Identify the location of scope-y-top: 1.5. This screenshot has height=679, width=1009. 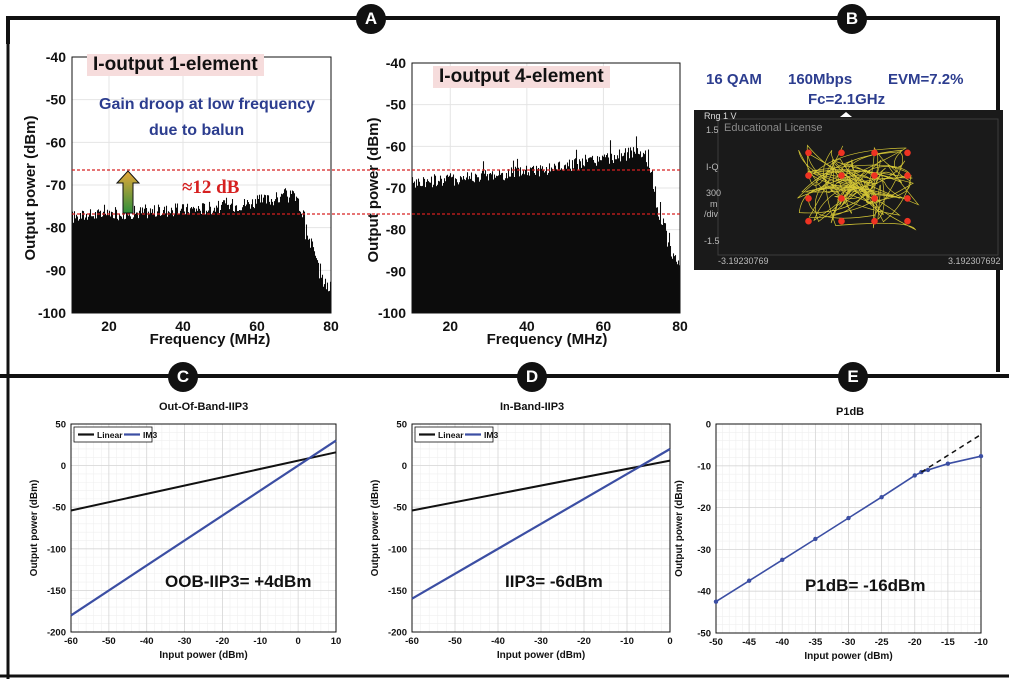
(712, 130).